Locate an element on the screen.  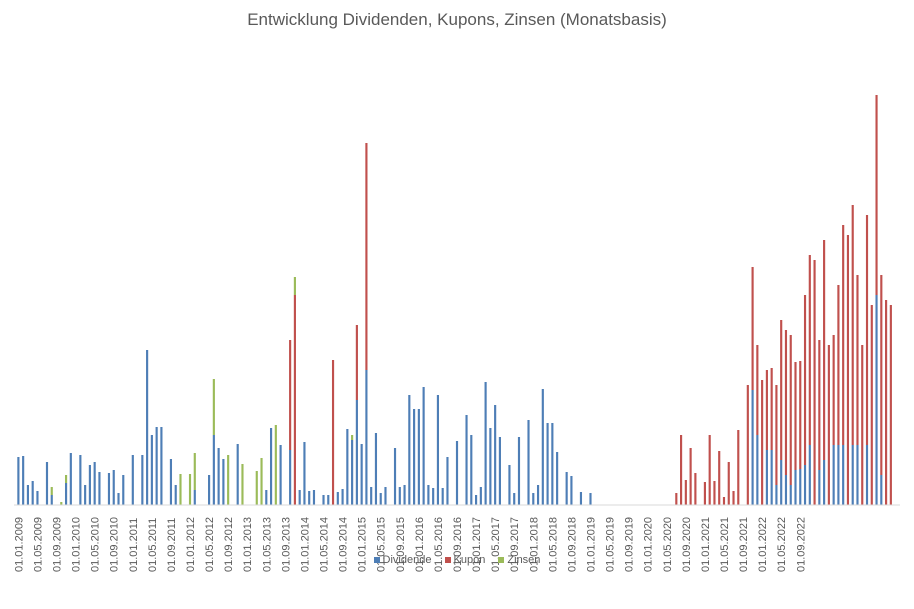
legend-swatch-dividende is located at coordinates (376, 560).